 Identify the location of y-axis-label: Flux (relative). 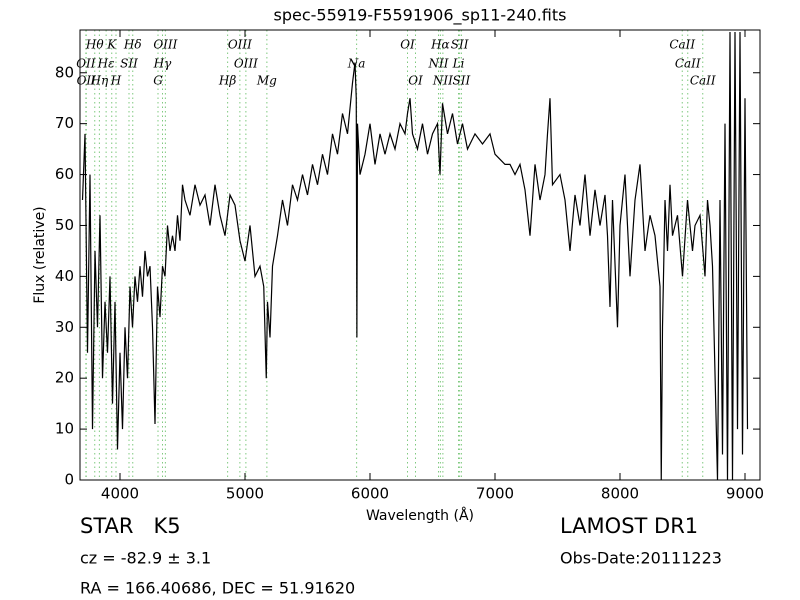
(40, 254).